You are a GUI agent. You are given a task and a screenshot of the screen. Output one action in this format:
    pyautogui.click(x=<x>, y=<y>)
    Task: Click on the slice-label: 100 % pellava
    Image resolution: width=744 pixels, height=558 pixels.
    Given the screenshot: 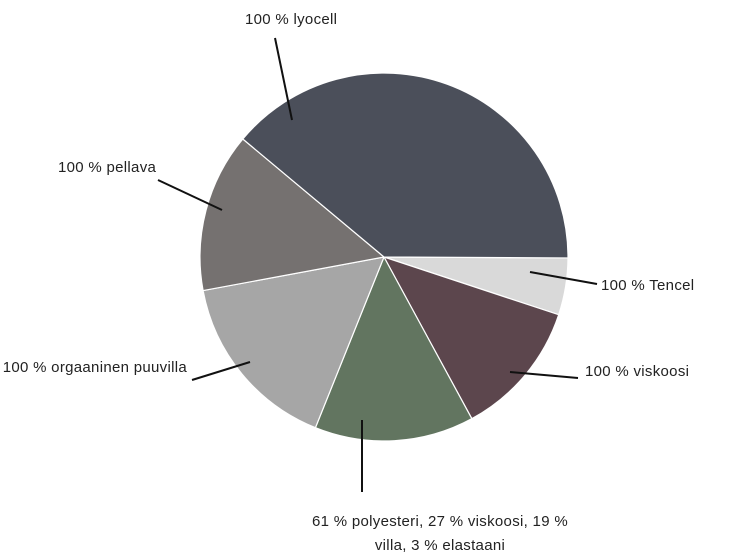 What is the action you would take?
    pyautogui.click(x=107, y=167)
    